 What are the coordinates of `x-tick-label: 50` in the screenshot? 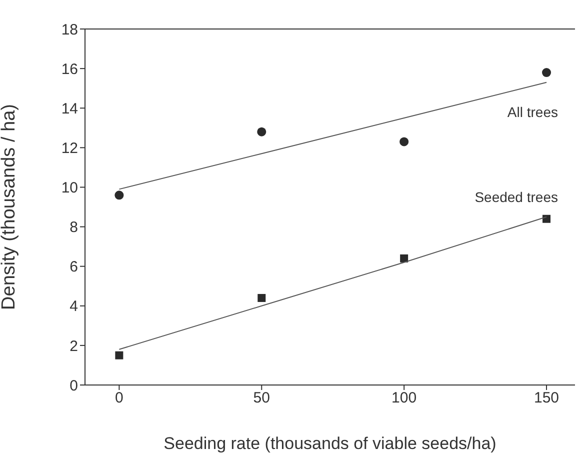 It's located at (261, 398).